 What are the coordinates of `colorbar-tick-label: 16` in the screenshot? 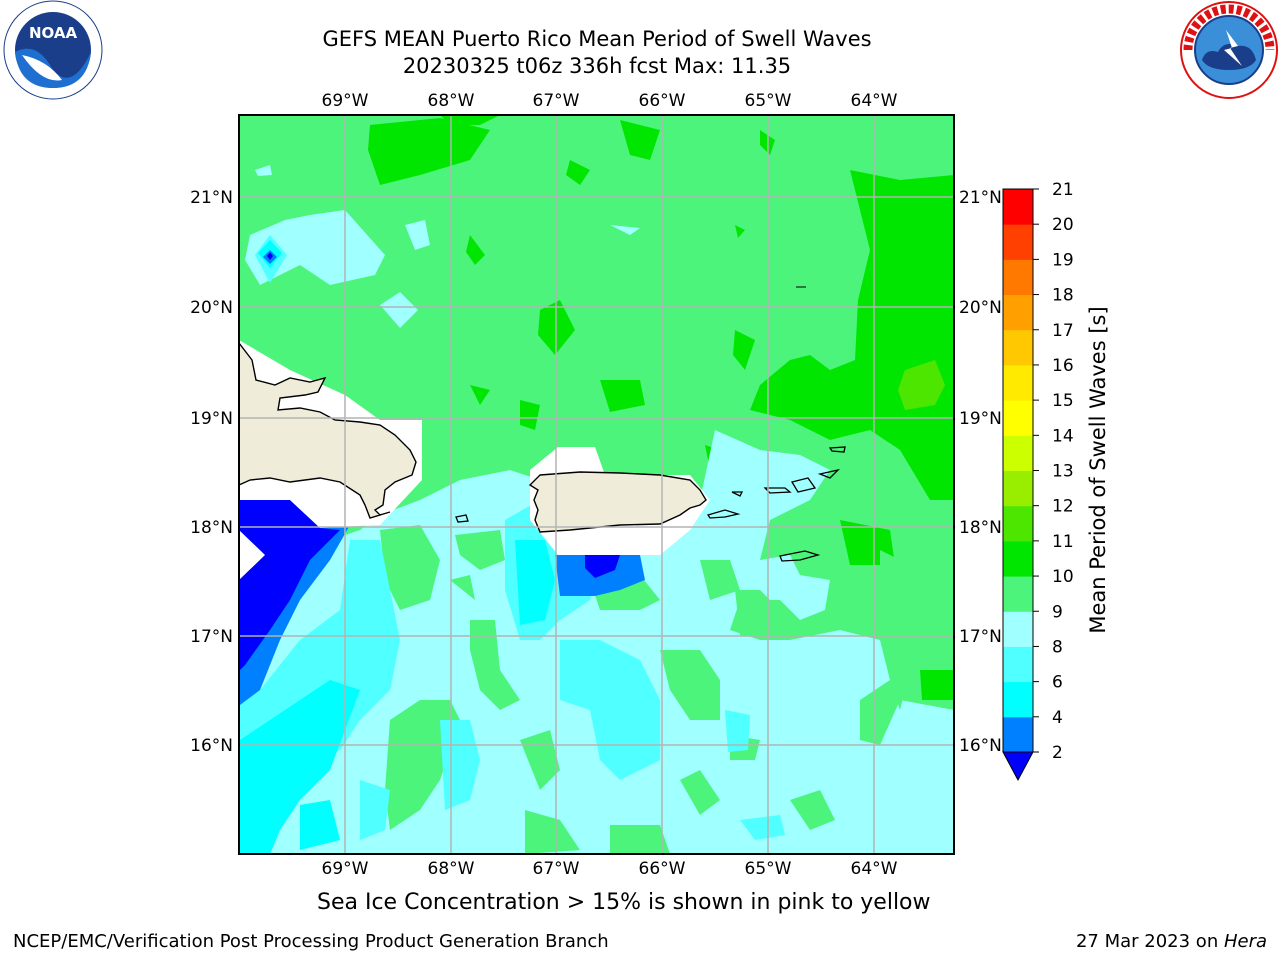 It's located at (1063, 366).